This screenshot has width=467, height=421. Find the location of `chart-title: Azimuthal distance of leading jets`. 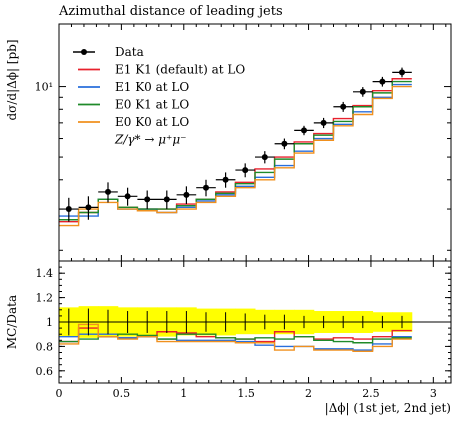

chart-title: Azimuthal distance of leading jets is located at coordinates (171, 11).